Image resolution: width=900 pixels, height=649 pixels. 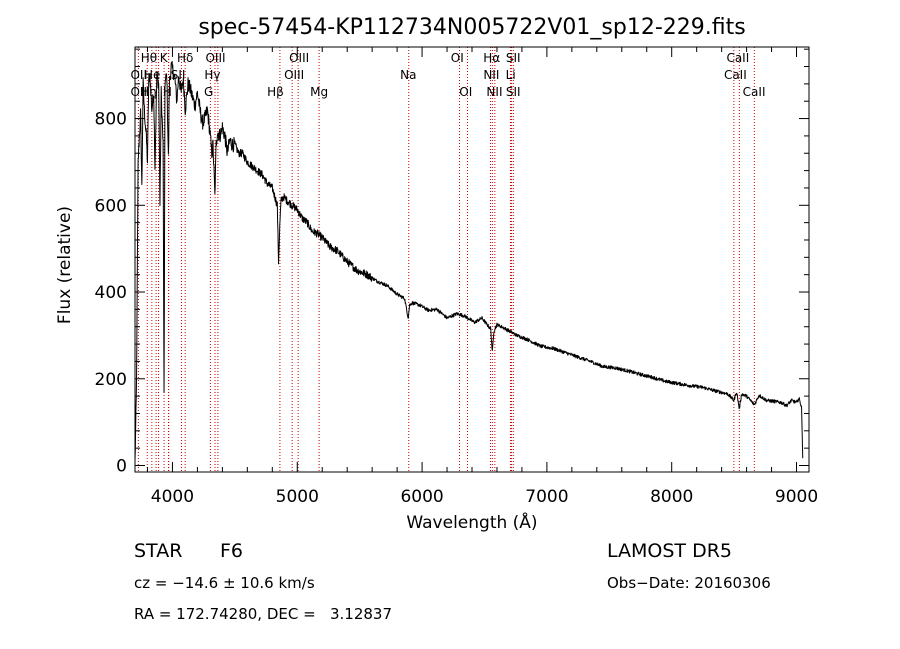 What do you see at coordinates (164, 58) in the screenshot?
I see `line-label: K` at bounding box center [164, 58].